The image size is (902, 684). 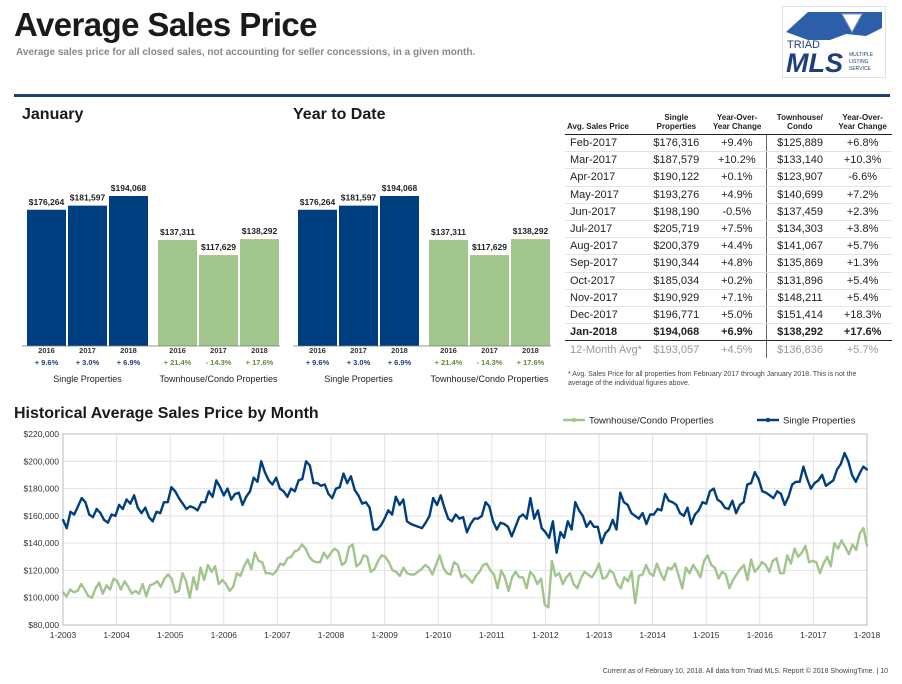 I want to click on townhouse-price-cell: $141,067, so click(x=799, y=246).